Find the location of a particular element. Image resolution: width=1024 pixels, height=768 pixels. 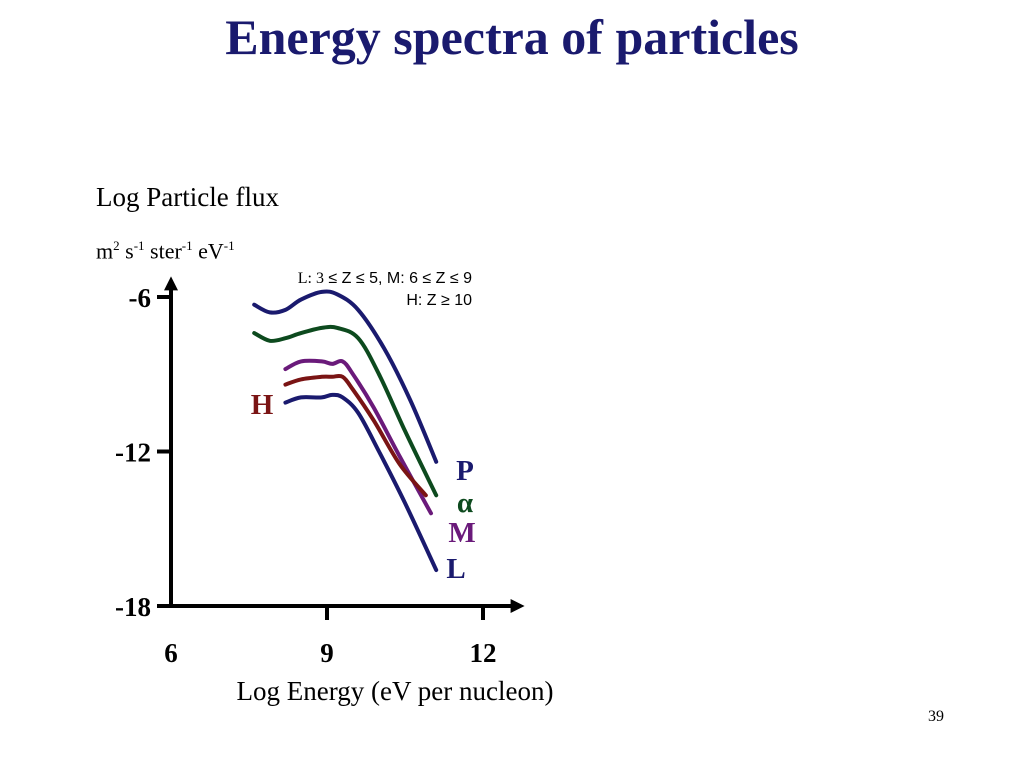

series-line-alpha is located at coordinates (345, 411).